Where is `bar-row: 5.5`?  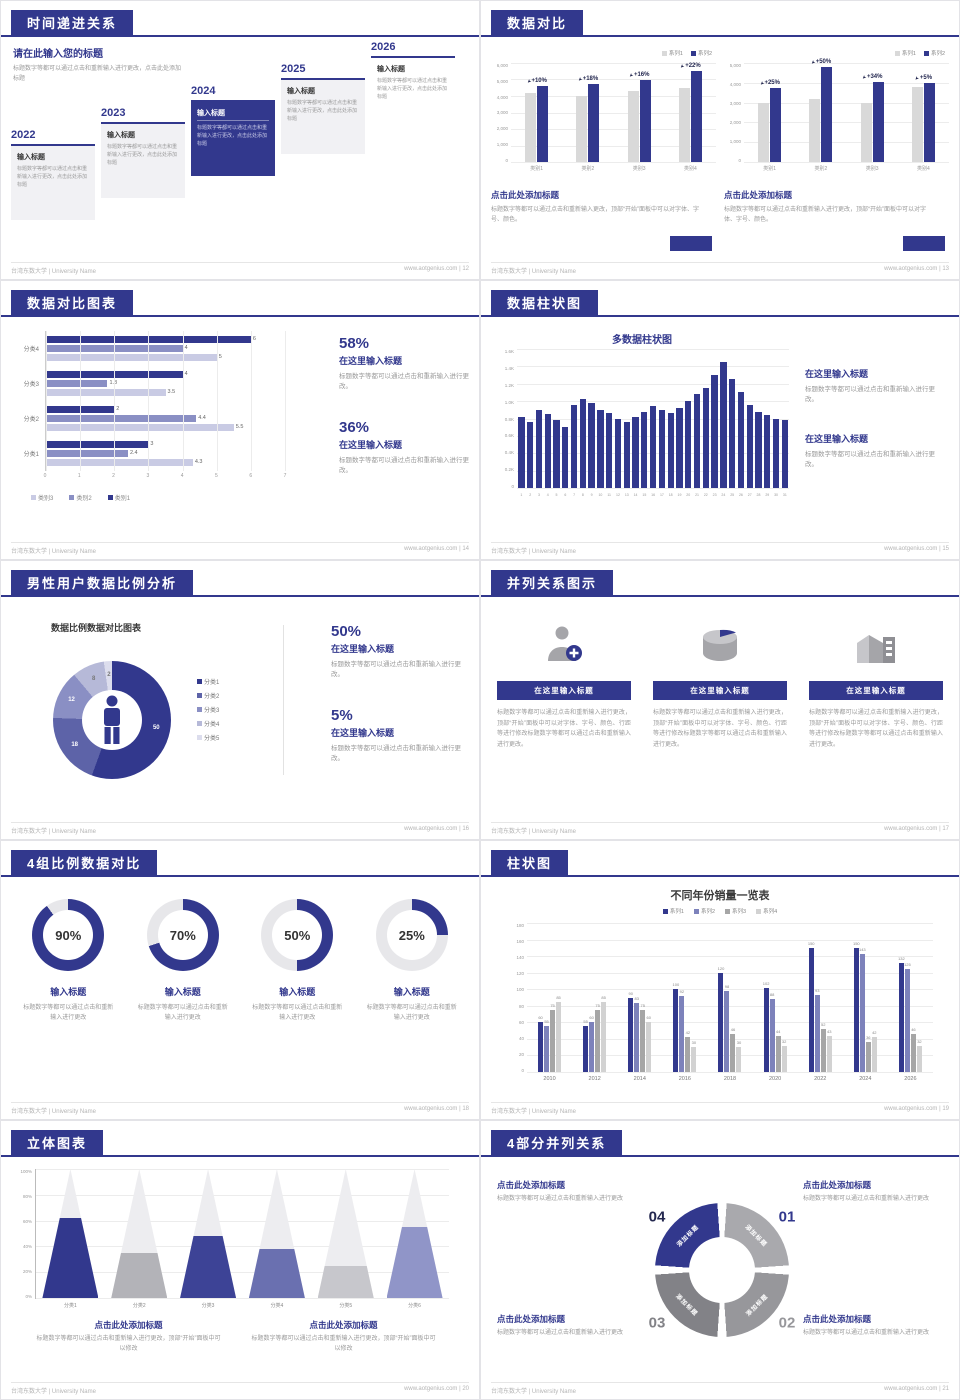 bar-row: 5.5 is located at coordinates (165, 427).